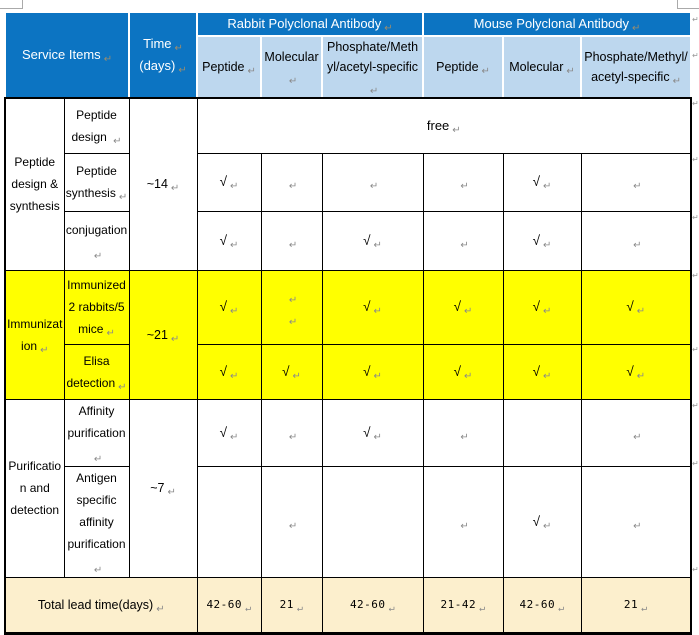 The height and width of the screenshot is (635, 699). What do you see at coordinates (372, 521) in the screenshot?
I see `cell-antigen-rabbit-phospho` at bounding box center [372, 521].